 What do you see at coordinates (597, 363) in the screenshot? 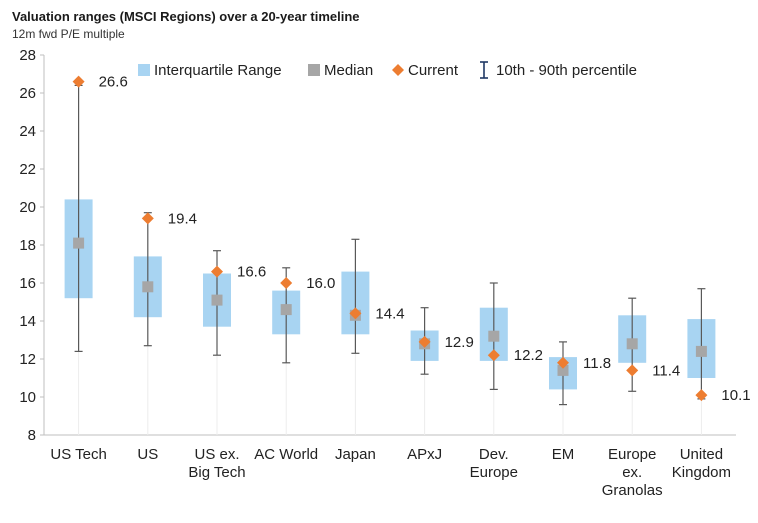
I see `current-value-label: 11.8` at bounding box center [597, 363].